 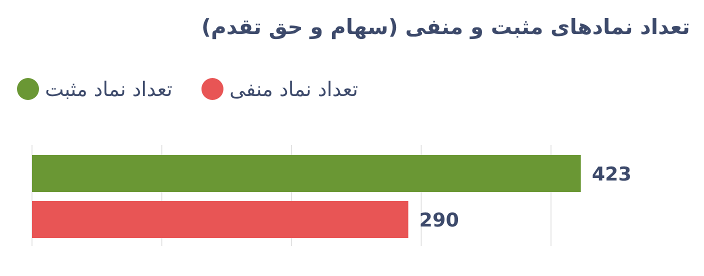 I want to click on data-label: 423, so click(x=612, y=175).